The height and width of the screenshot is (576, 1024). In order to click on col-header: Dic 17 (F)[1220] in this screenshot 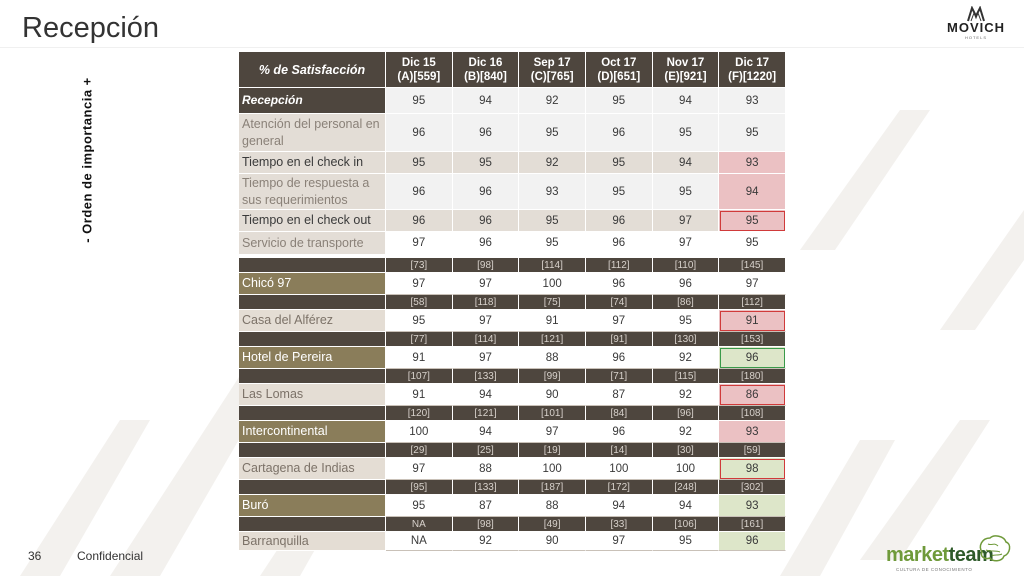, I will do `click(752, 70)`.